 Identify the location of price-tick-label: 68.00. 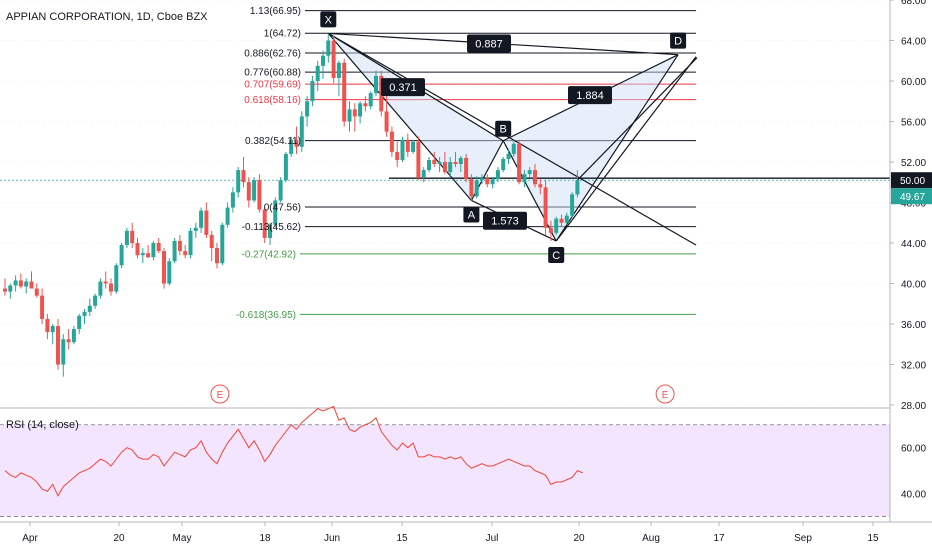
(913, 3).